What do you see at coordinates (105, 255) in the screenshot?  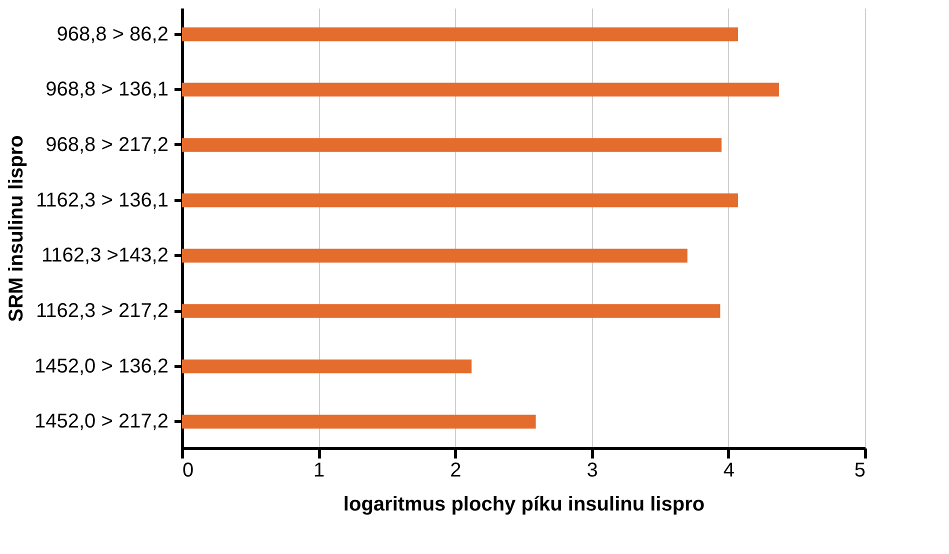 I see `y-tick-label: 1162,3 >143,2` at bounding box center [105, 255].